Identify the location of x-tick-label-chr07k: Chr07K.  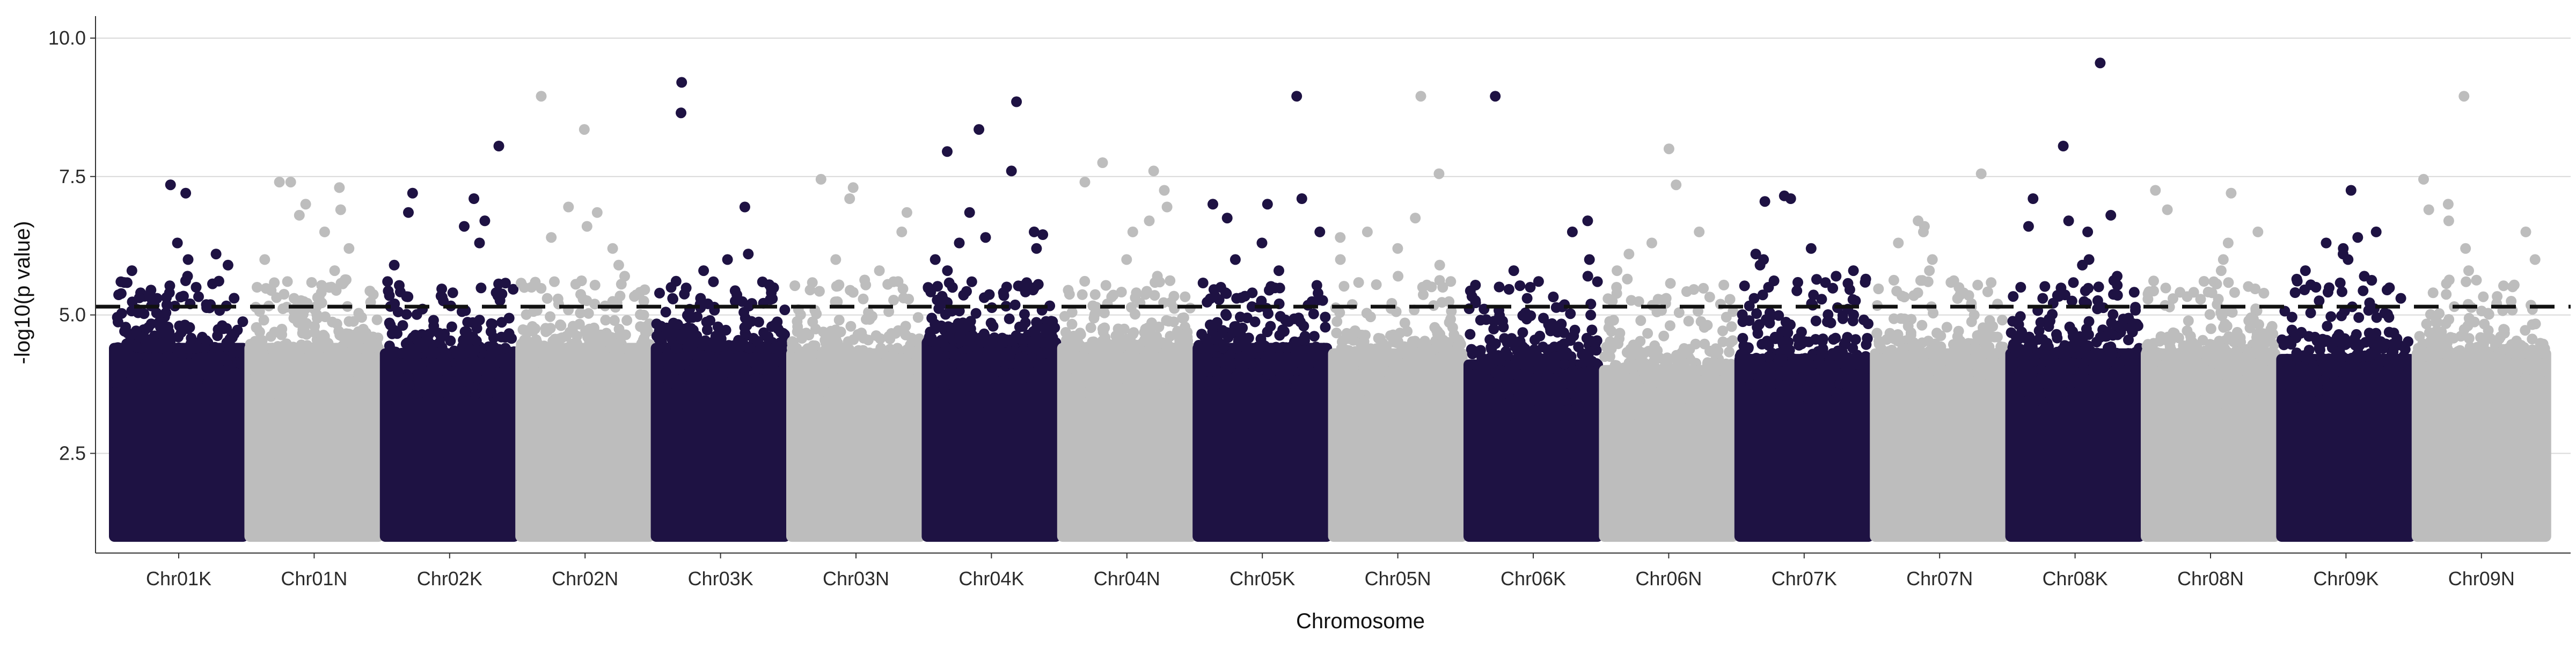
(1804, 579).